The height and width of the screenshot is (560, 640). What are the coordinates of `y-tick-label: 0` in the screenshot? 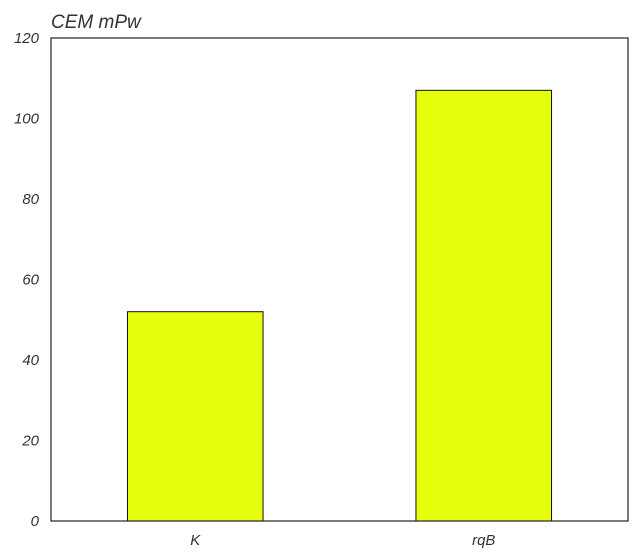 It's located at (35, 521).